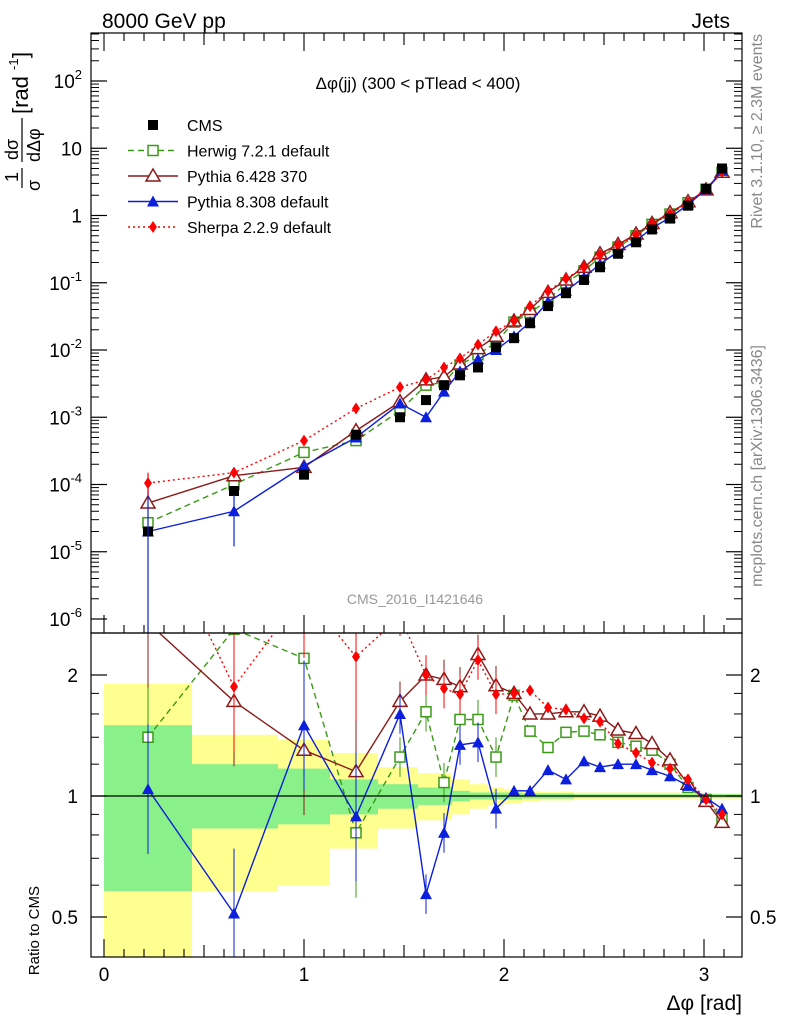 This screenshot has height=1024, width=786. Describe the element at coordinates (104, 975) in the screenshot. I see `x-tick-label: 0` at that location.